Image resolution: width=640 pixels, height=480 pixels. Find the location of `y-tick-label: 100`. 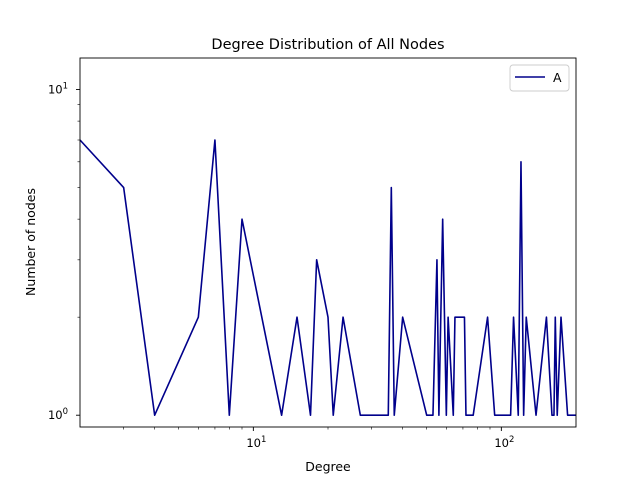

y-tick-label: 100 is located at coordinates (58, 414).